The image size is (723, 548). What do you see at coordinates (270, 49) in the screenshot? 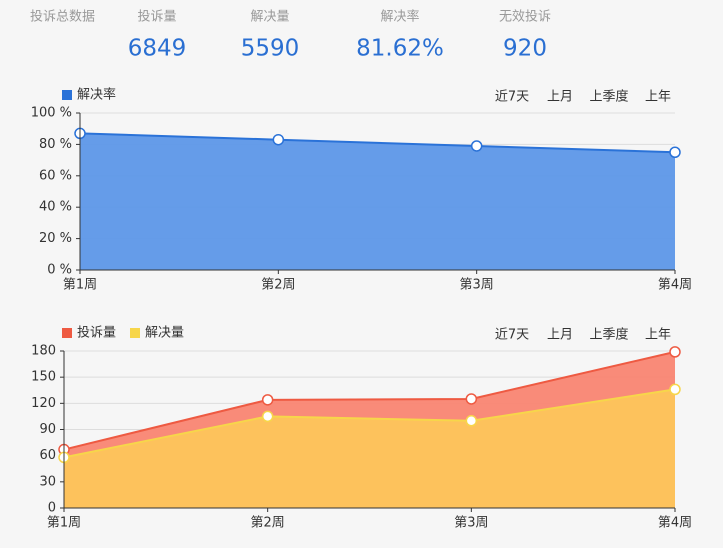
I see `stat-value: 5590` at bounding box center [270, 49].